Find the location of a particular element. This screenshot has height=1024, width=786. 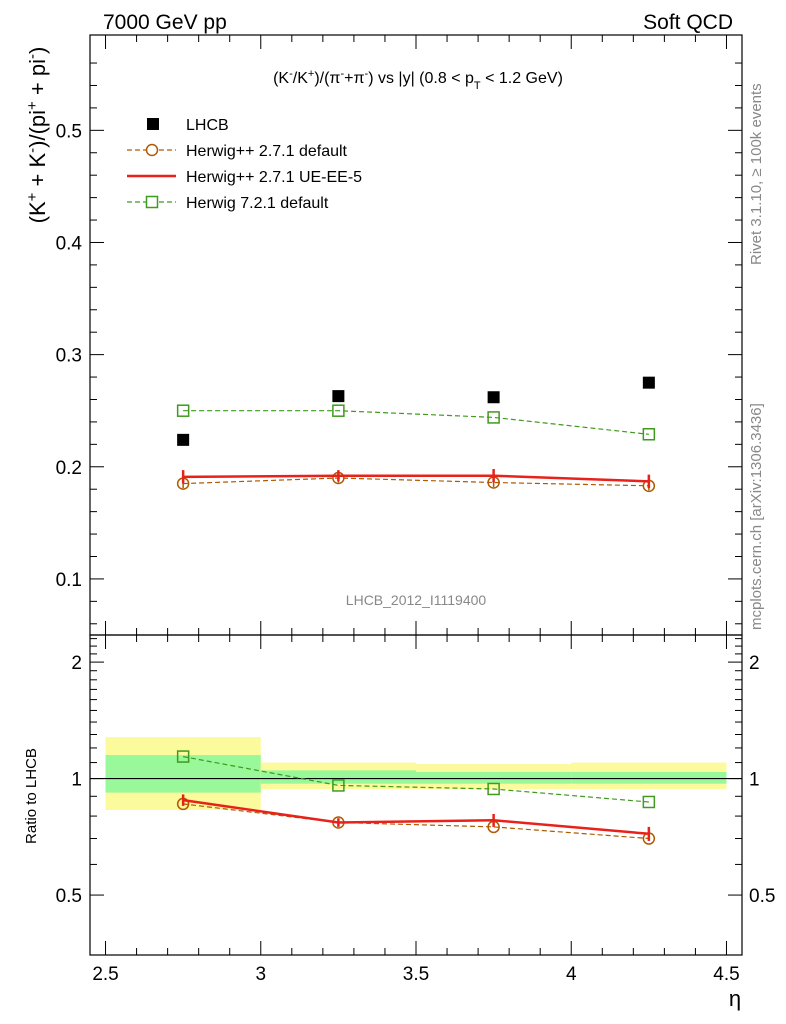

legend-label: LHCB is located at coordinates (207, 125).